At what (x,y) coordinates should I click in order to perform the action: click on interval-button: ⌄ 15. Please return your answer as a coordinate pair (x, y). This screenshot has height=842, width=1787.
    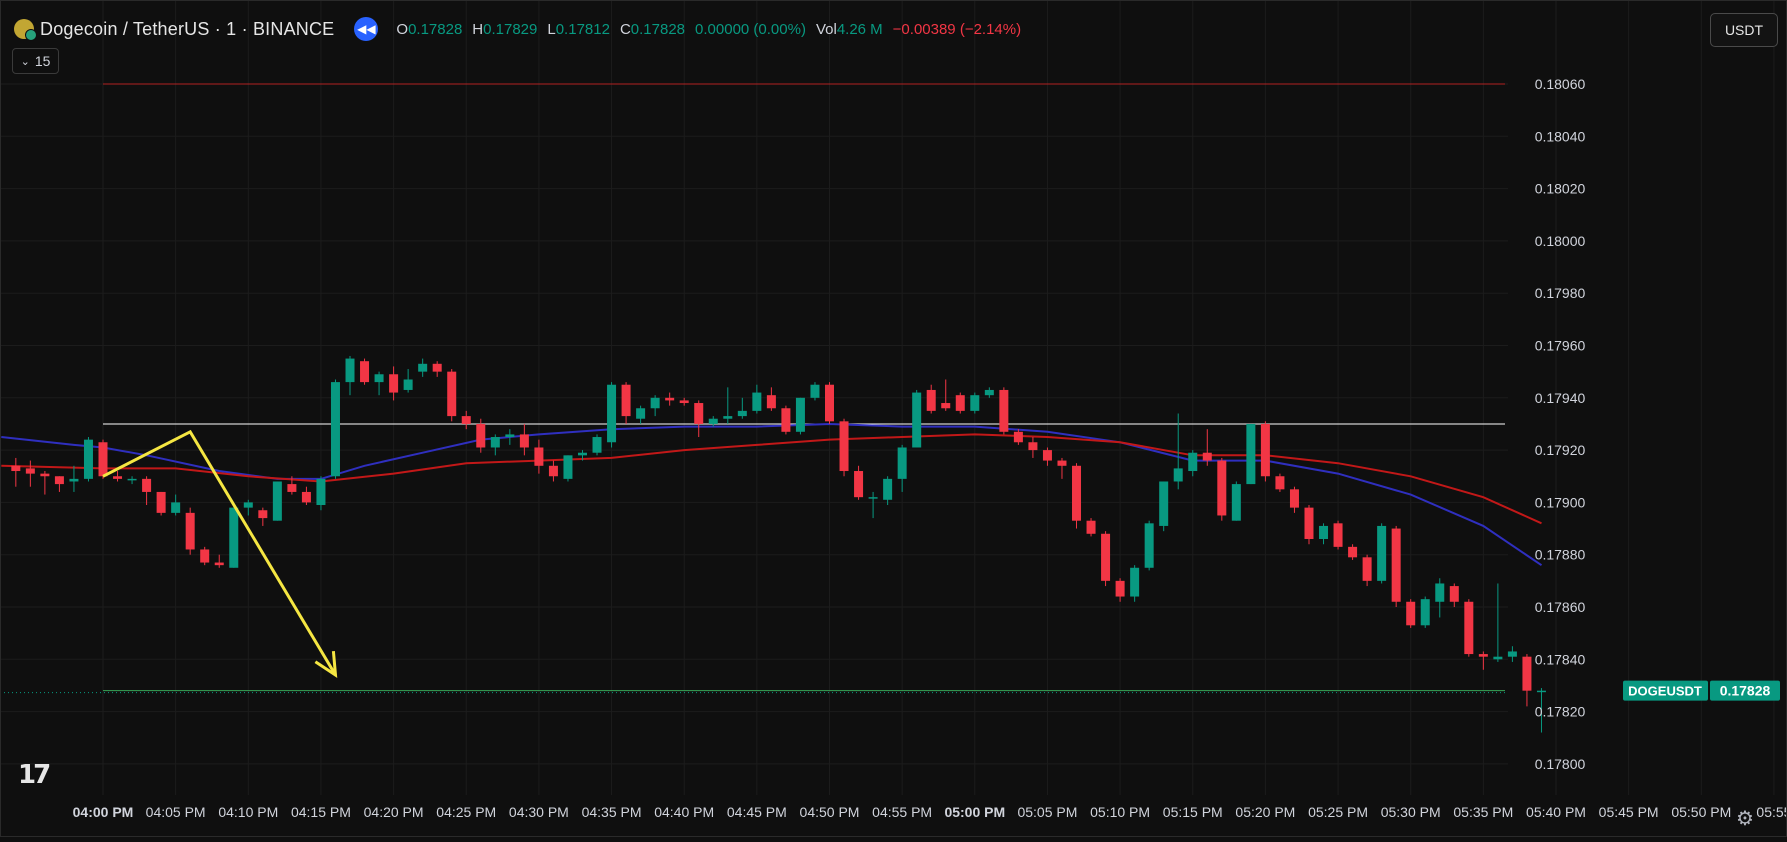
    Looking at the image, I should click on (35, 61).